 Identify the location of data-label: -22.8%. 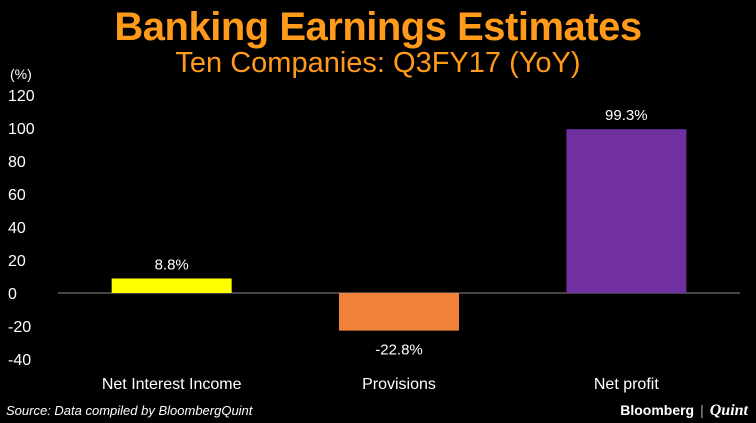
(399, 350).